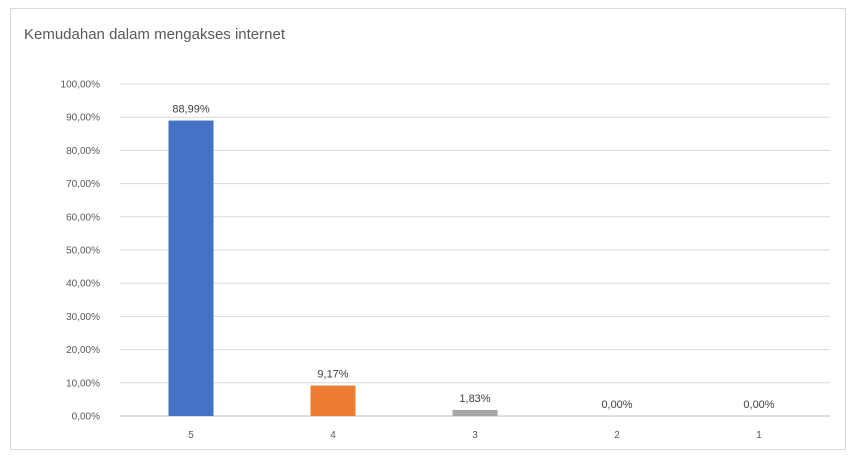 This screenshot has width=855, height=457. Describe the element at coordinates (83, 383) in the screenshot. I see `y-tick-label: 10,00%` at that location.